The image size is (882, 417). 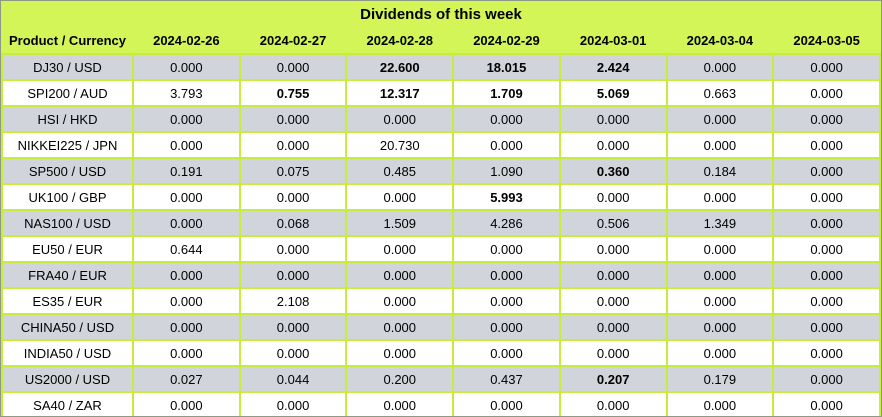 I want to click on value-cell: 5.069, so click(x=613, y=93).